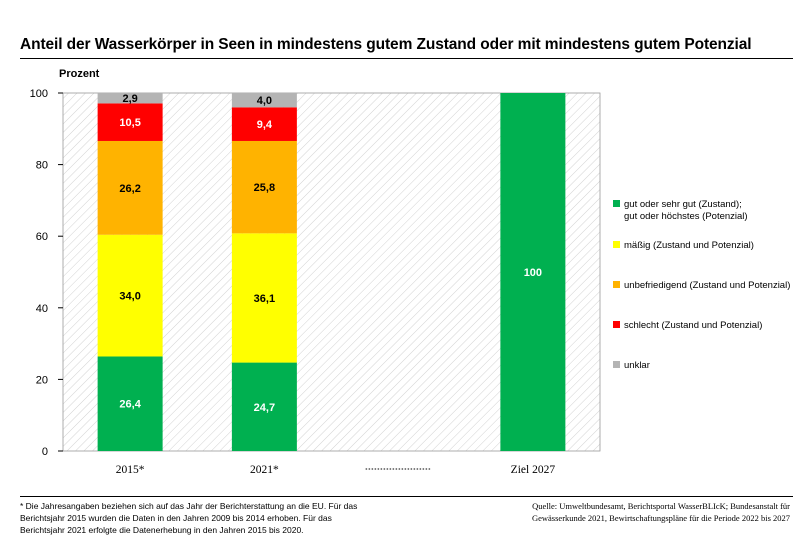 This screenshot has height=550, width=800. What do you see at coordinates (45, 452) in the screenshot?
I see `y-tick-label: 0` at bounding box center [45, 452].